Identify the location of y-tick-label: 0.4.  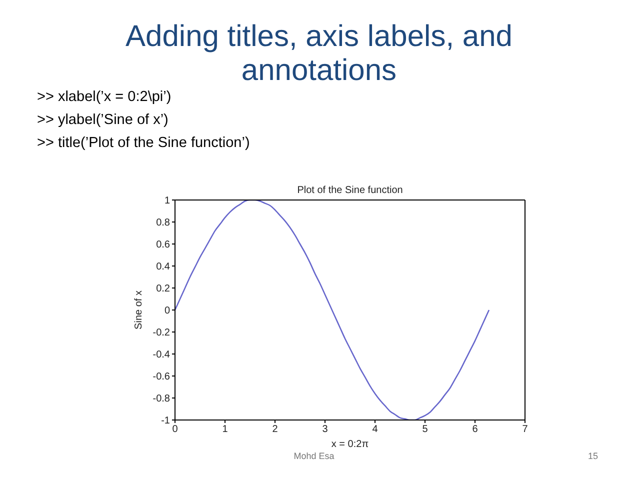
(163, 267).